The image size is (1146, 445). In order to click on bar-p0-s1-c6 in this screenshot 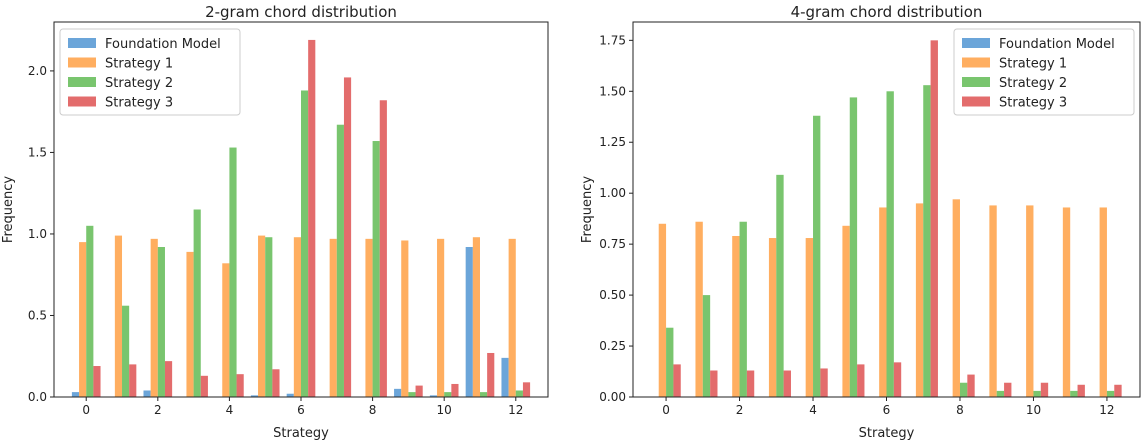, I will do `click(297, 317)`.